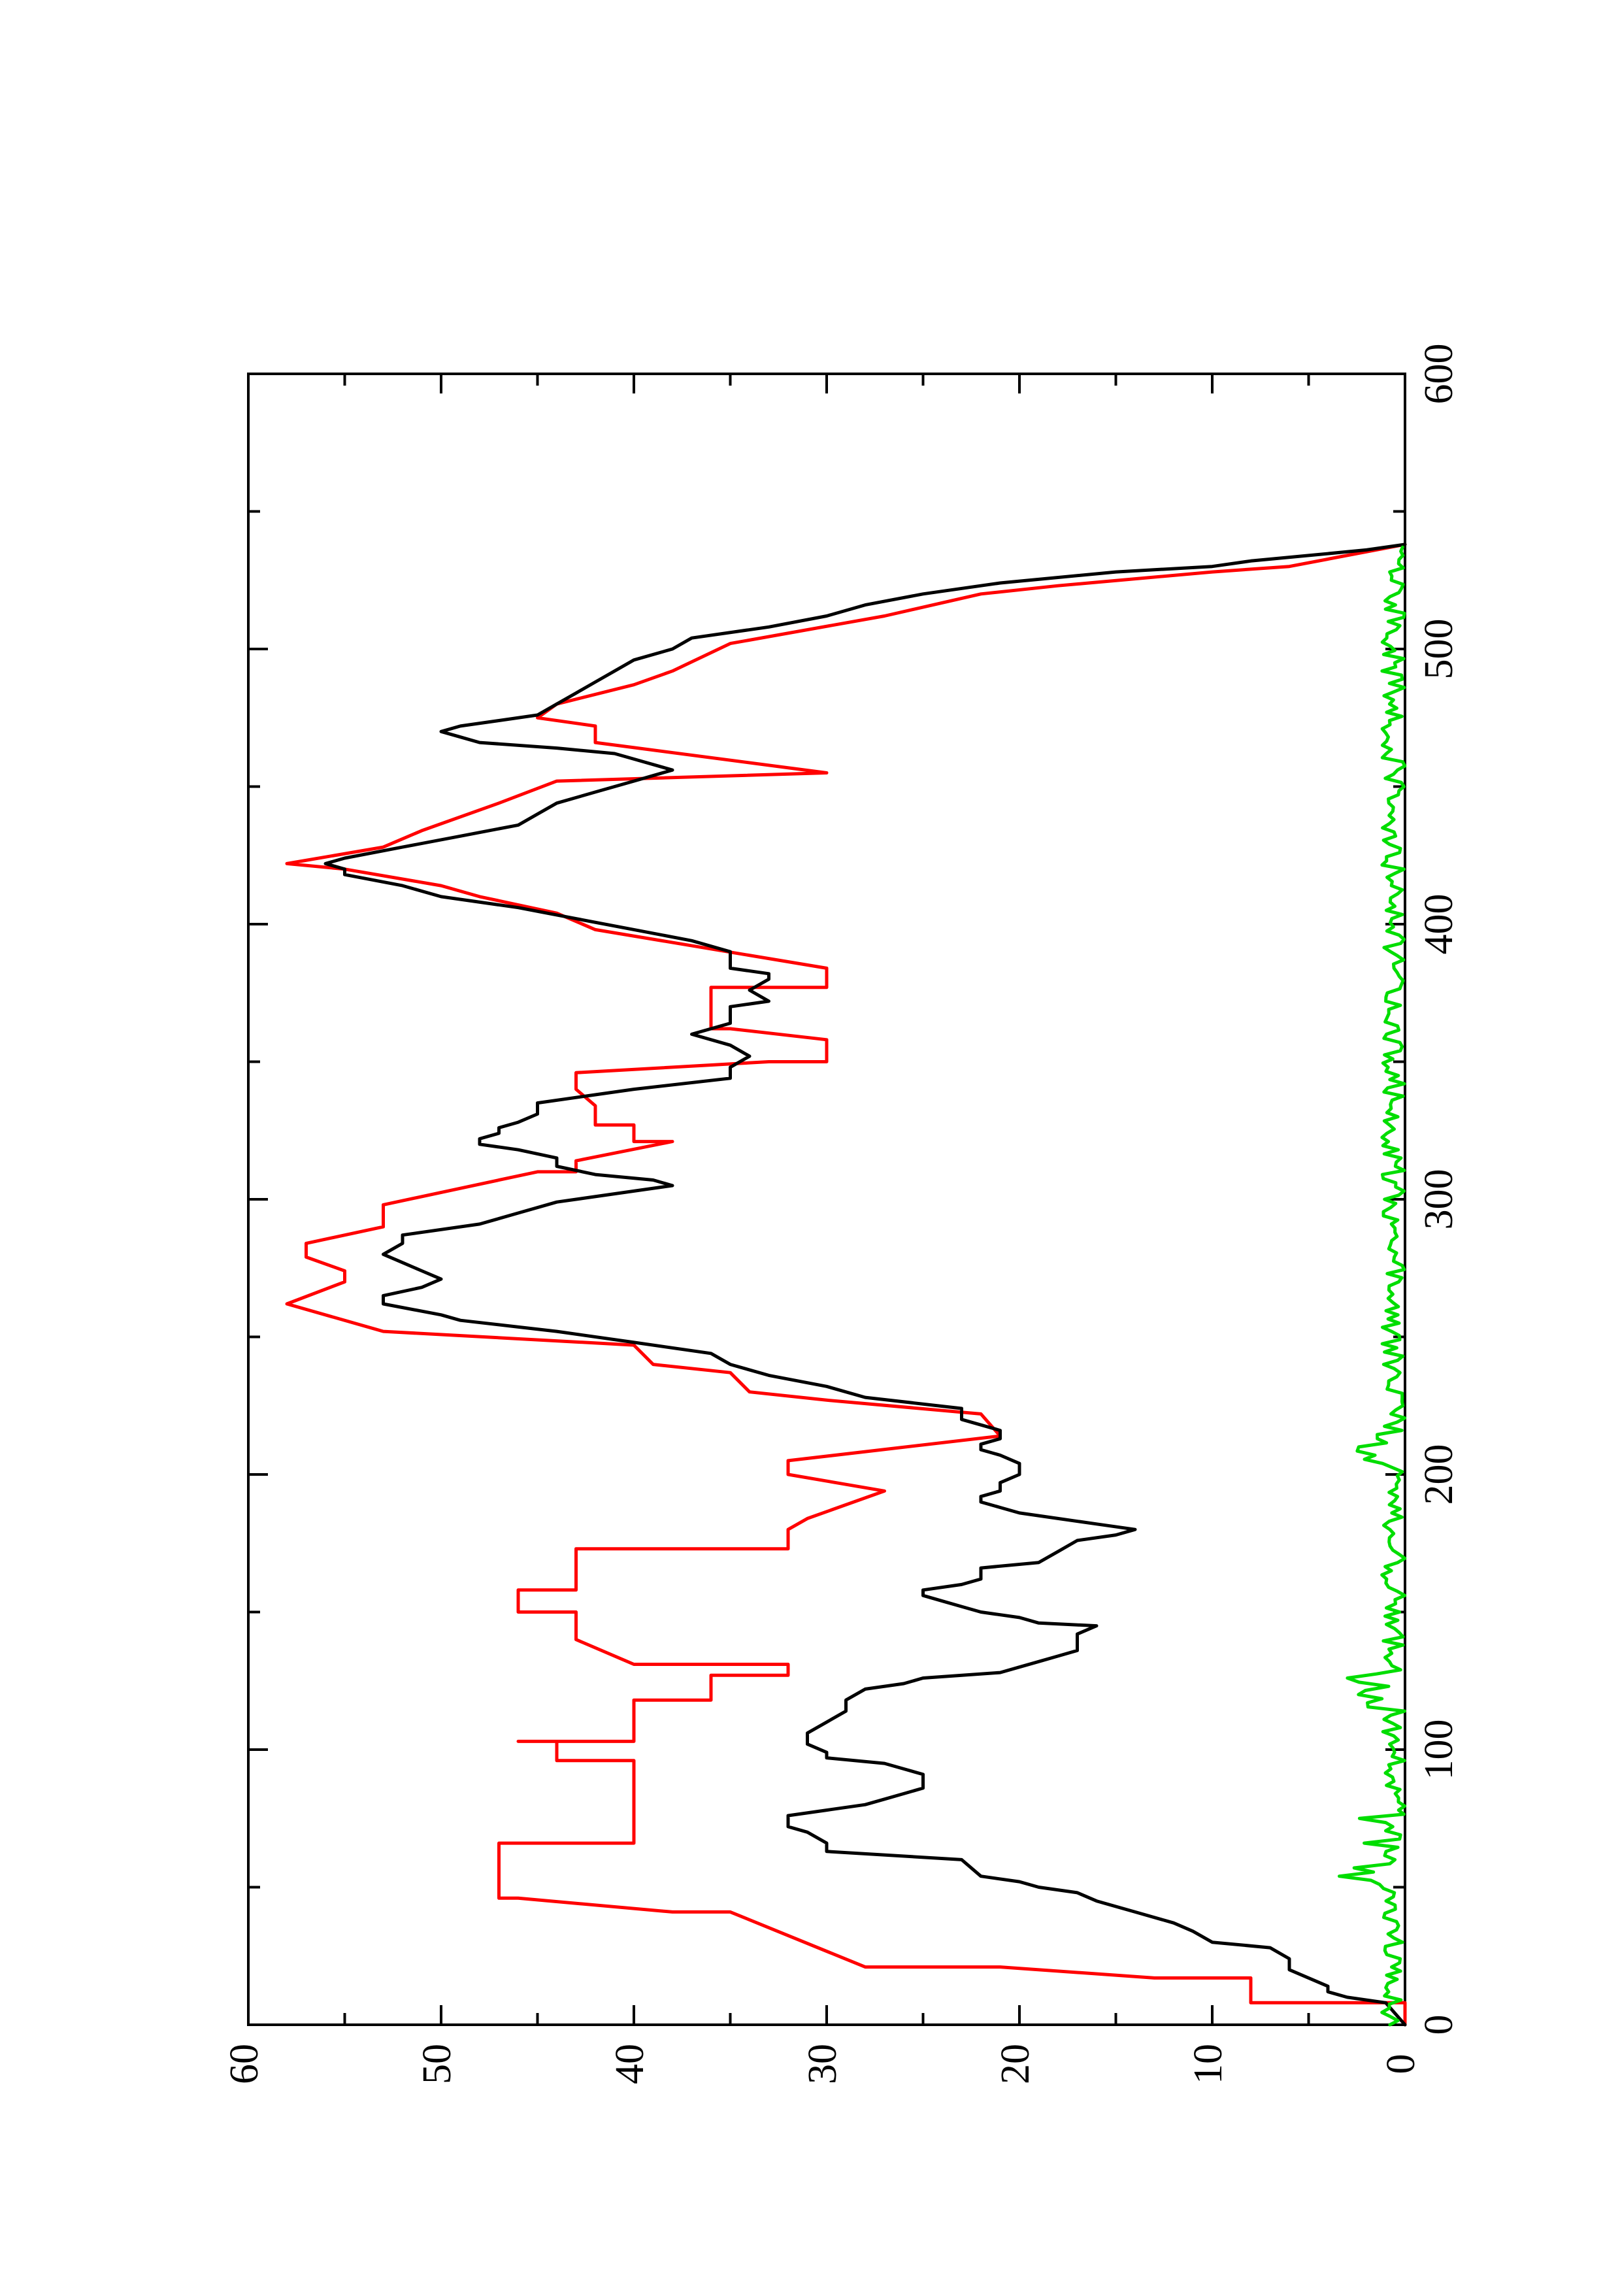 This screenshot has width=1620, height=2296. Describe the element at coordinates (437, 2064) in the screenshot. I see `y-tick-label: 50` at that location.